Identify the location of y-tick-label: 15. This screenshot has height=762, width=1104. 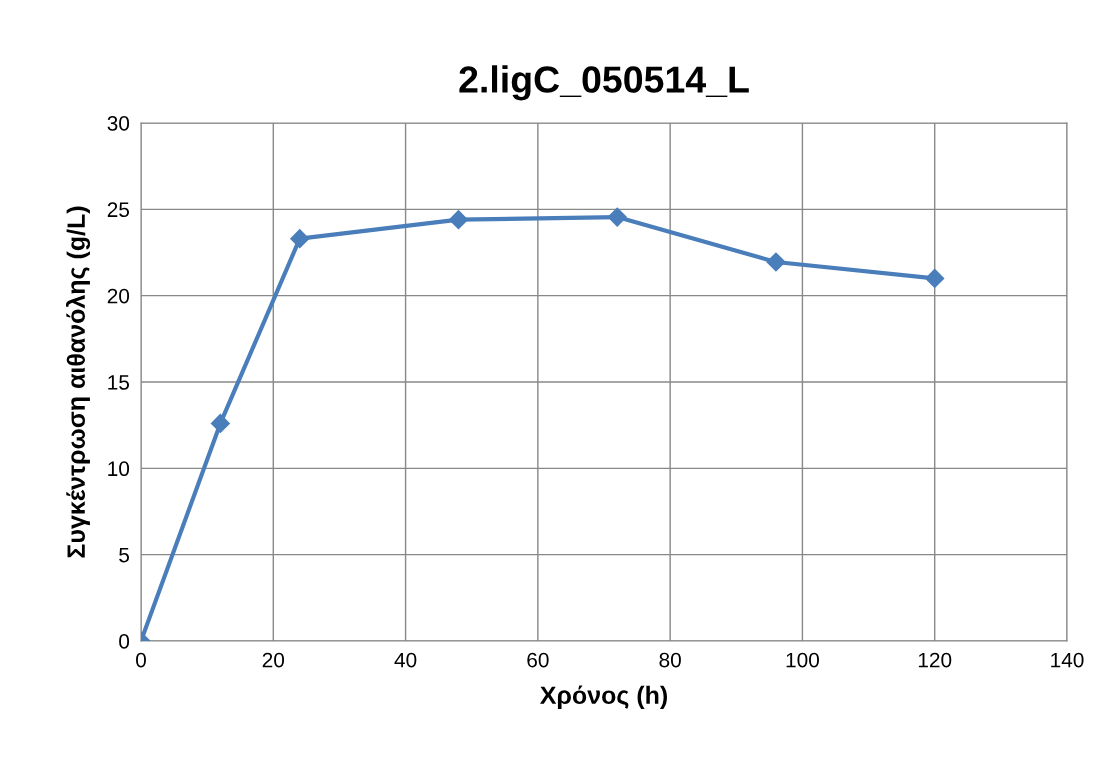
(119, 382).